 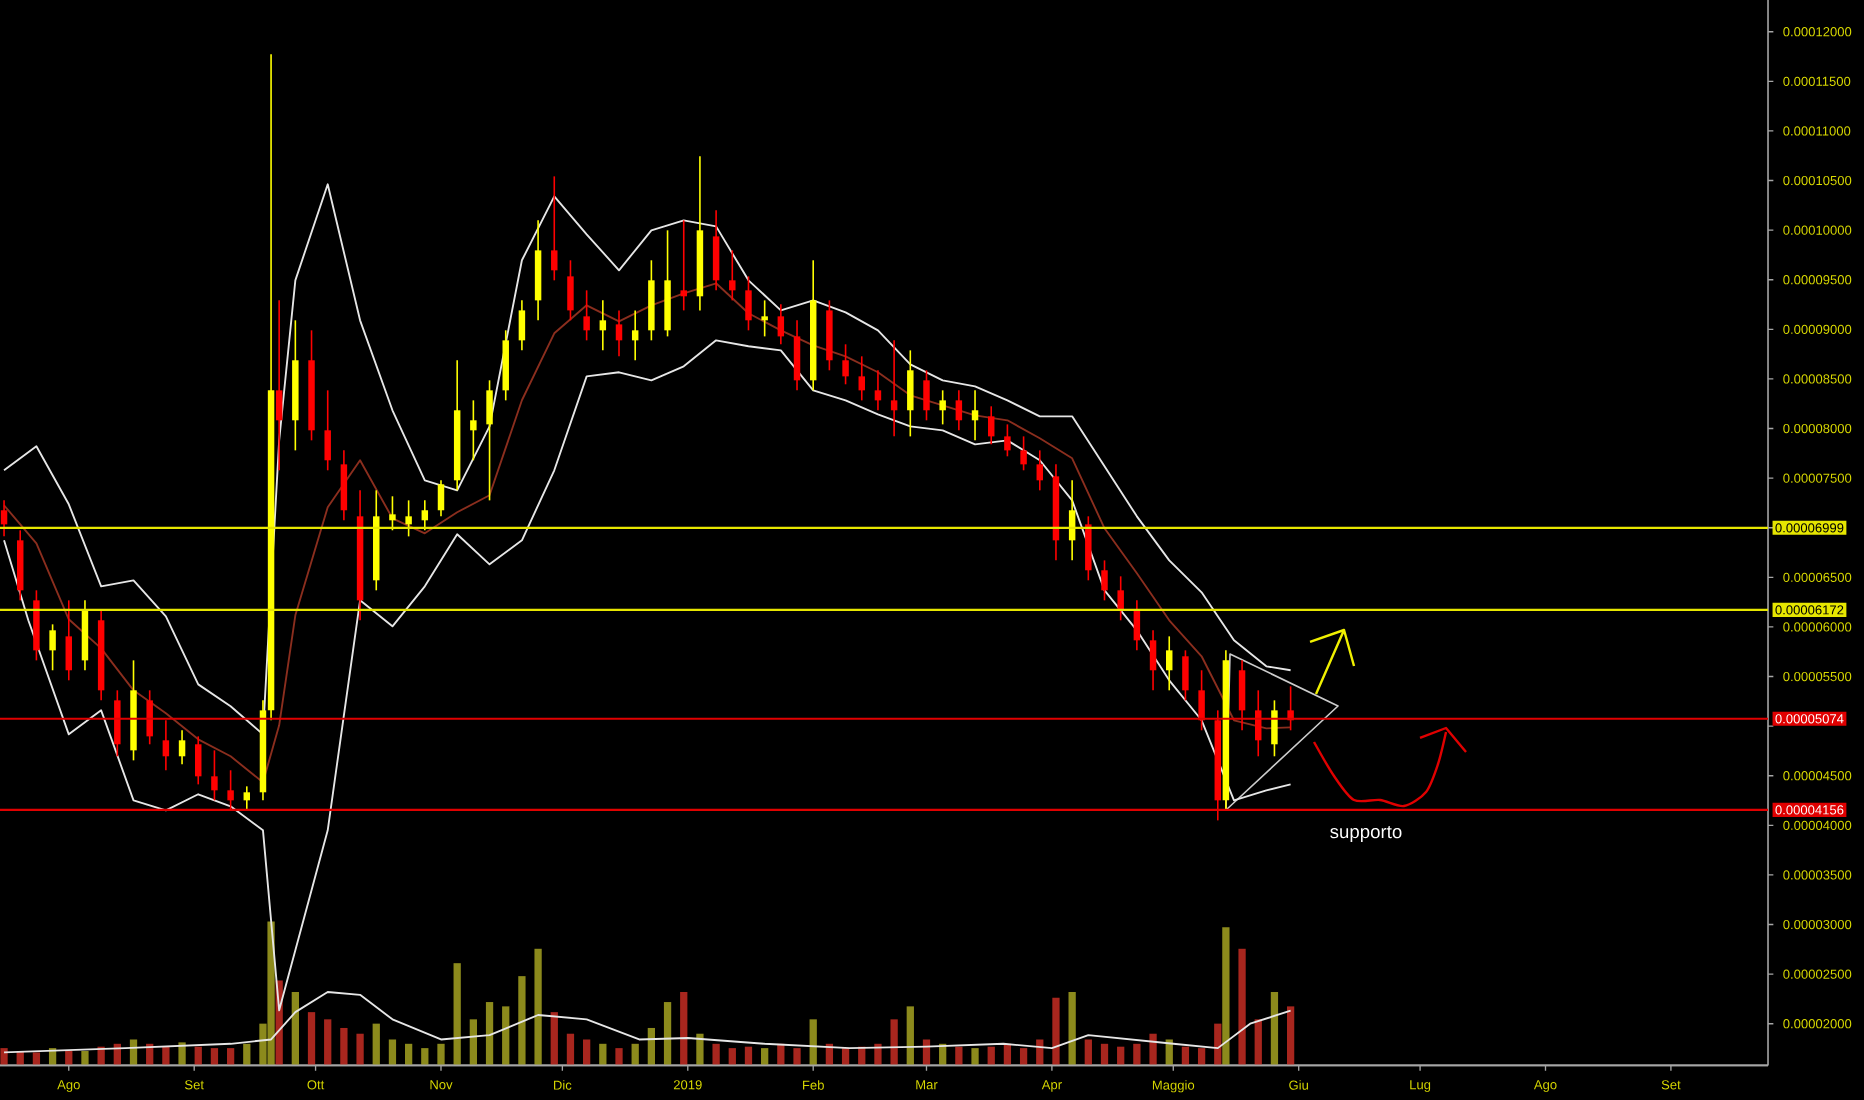 What do you see at coordinates (1366, 834) in the screenshot?
I see `annotation: supporto` at bounding box center [1366, 834].